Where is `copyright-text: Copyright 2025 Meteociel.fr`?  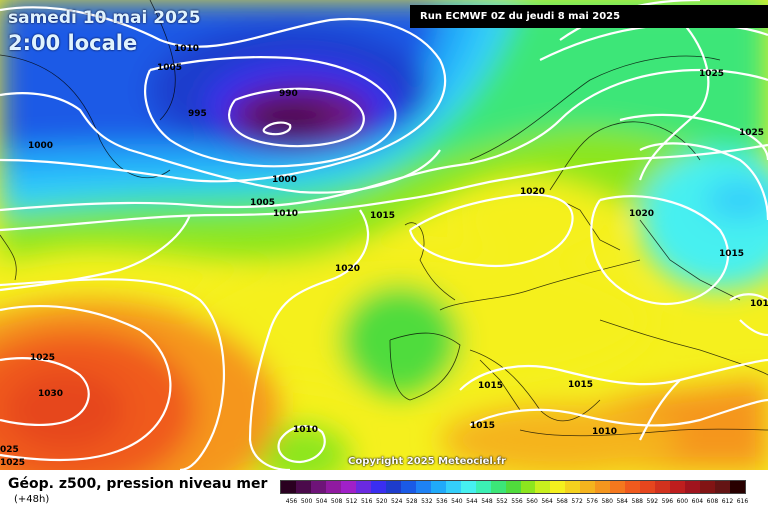
copyright-text: Copyright 2025 Meteociel.fr is located at coordinates (427, 461).